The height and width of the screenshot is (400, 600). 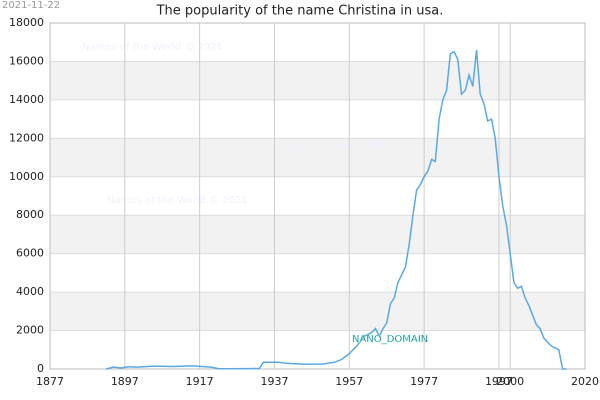 I want to click on date-stamp: 2021-11-22, so click(x=31, y=5).